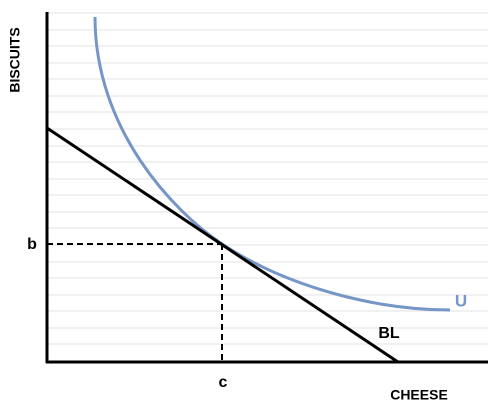 The image size is (500, 418). I want to click on y-point-label: b, so click(32, 244).